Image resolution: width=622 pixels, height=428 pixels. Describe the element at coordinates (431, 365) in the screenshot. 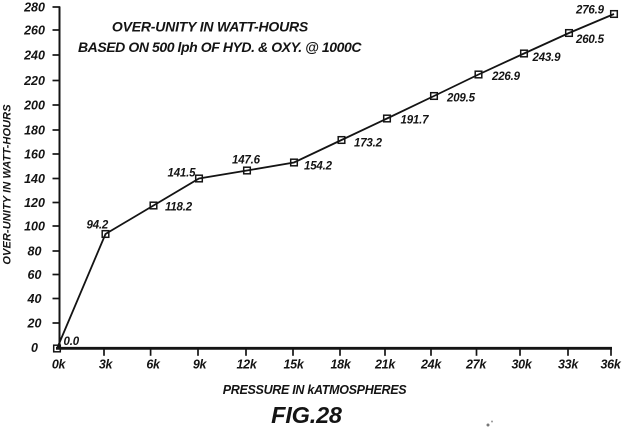

I see `svg-text: 24k` at that location.